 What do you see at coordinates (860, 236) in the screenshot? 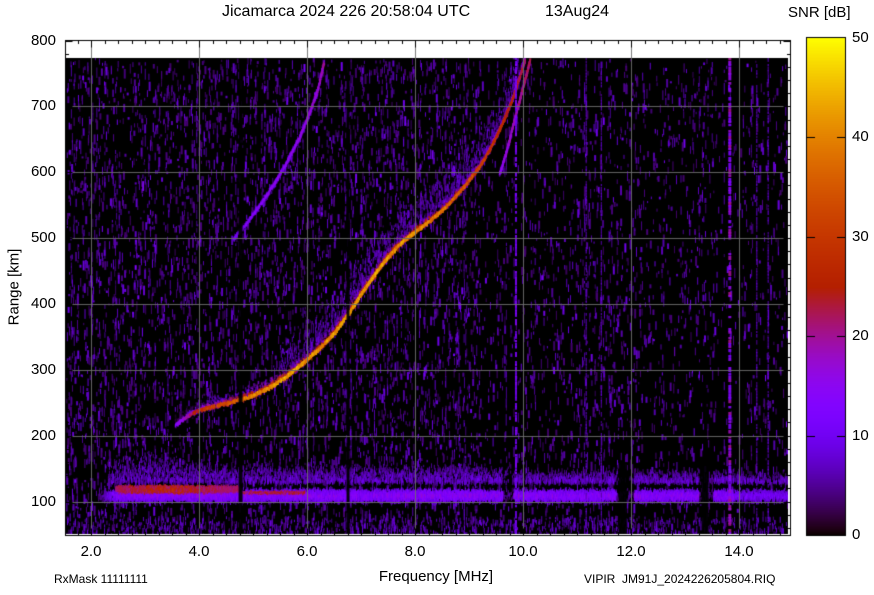
I see `colorbar-tick-label: 30` at bounding box center [860, 236].